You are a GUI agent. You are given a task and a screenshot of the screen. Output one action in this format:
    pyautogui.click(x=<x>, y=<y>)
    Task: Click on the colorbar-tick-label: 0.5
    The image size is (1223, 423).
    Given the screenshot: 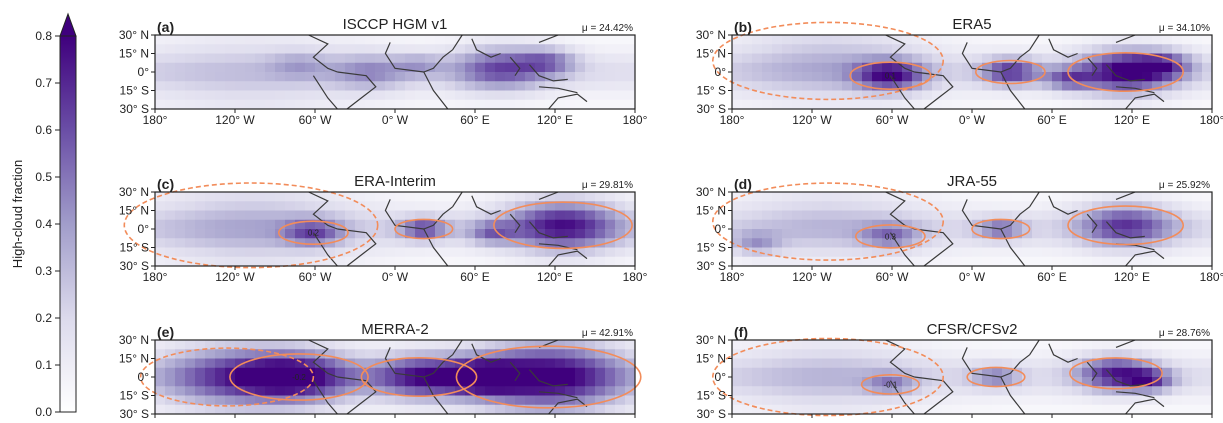 What is the action you would take?
    pyautogui.click(x=43, y=177)
    